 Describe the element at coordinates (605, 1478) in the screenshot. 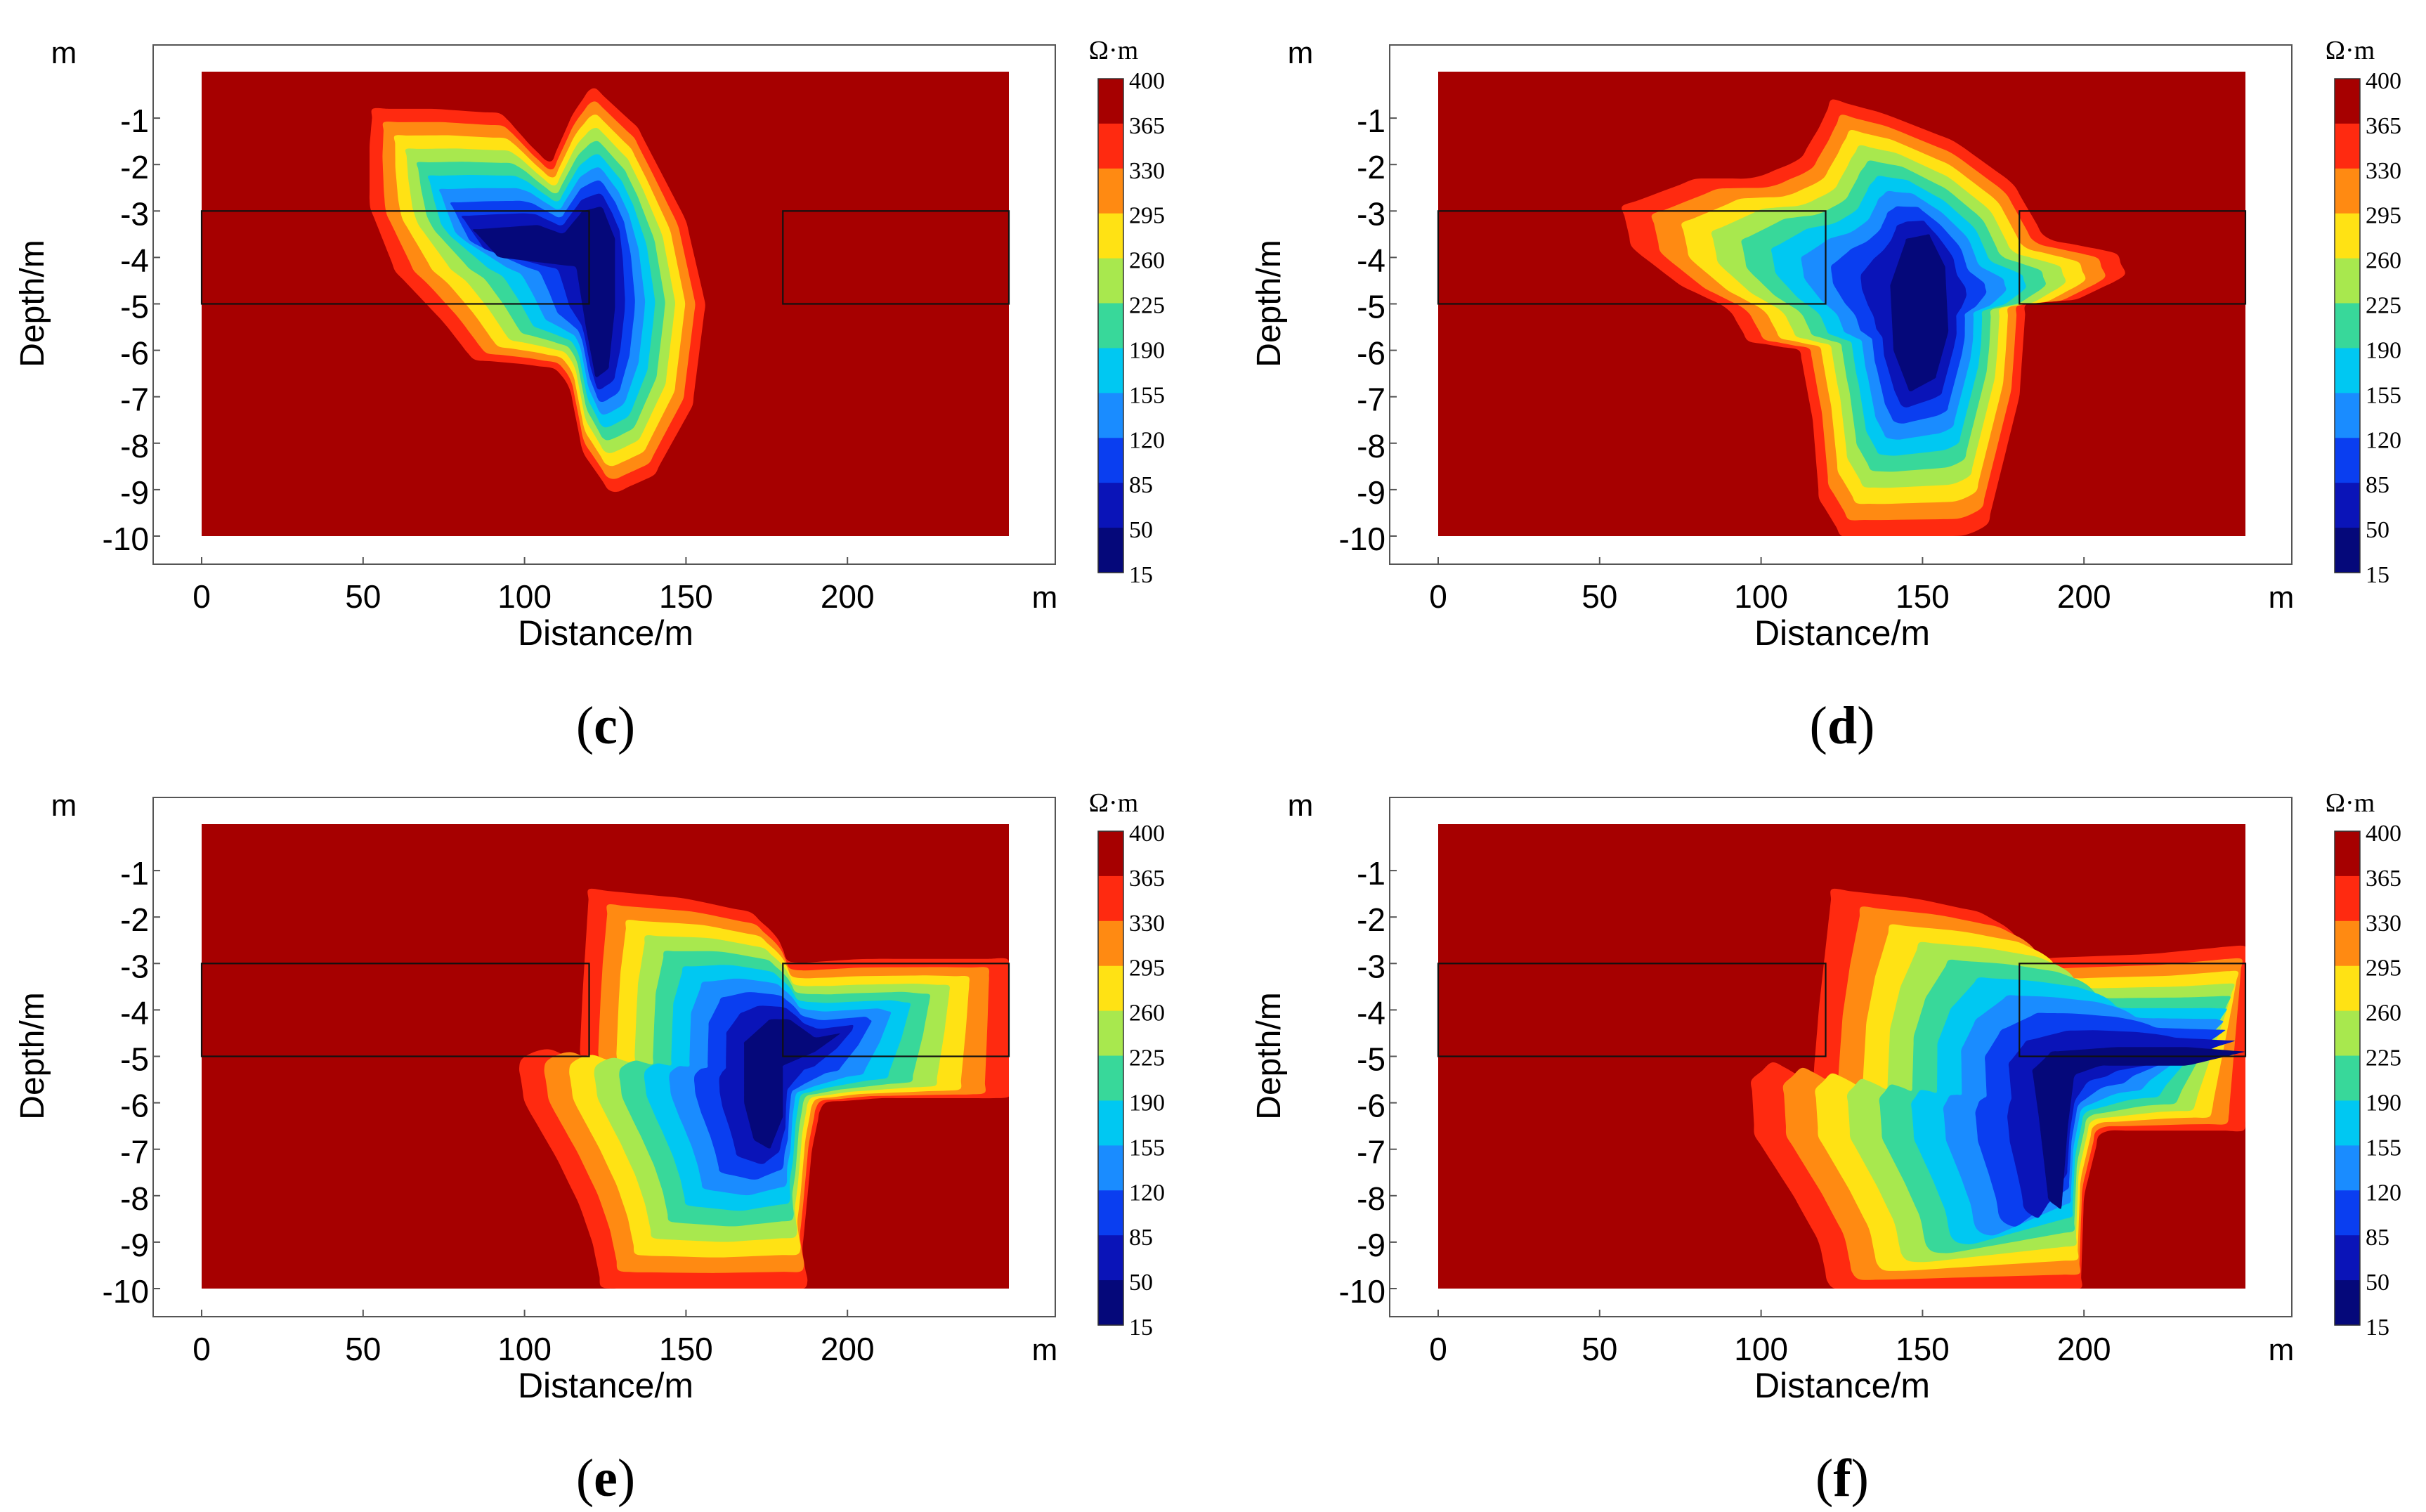

I see `panel-caption: (e)` at that location.